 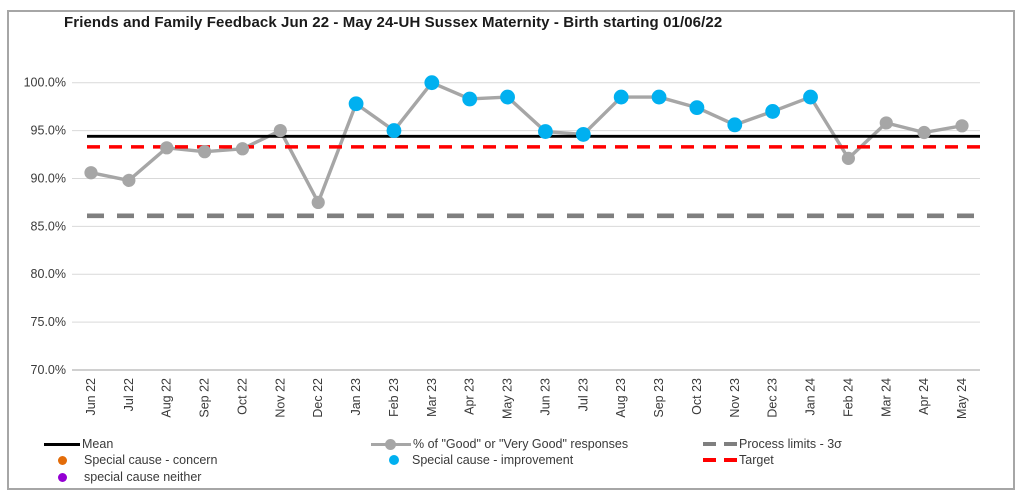 What do you see at coordinates (205, 398) in the screenshot?
I see `svg-text: Sep 22` at bounding box center [205, 398].